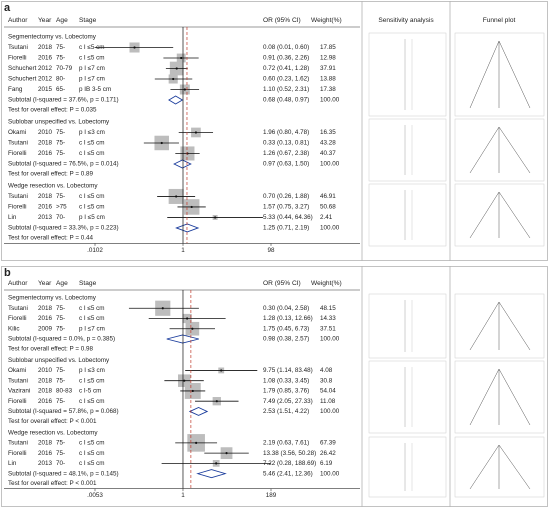 The height and width of the screenshot is (509, 550). What do you see at coordinates (61, 339) in the screenshot?
I see `subtotal-label: Subtotal (I-squared = 0.0%, p = 0.385)` at bounding box center [61, 339].